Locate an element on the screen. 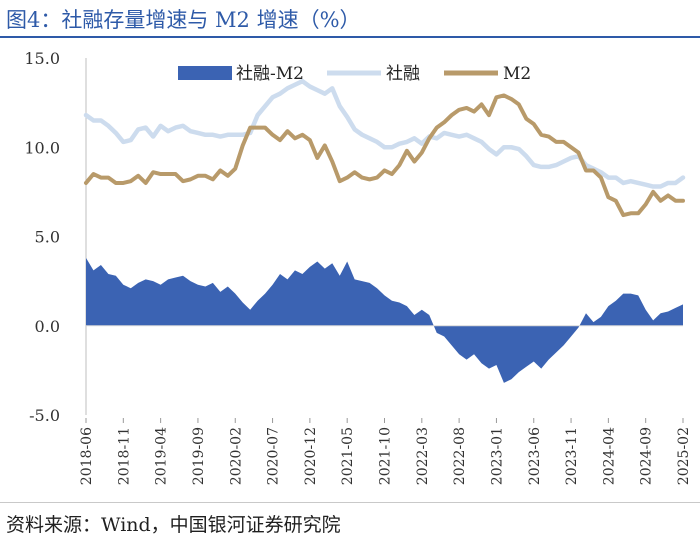 Image resolution: width=700 pixels, height=543 pixels. x-tick-label: 2023-06 is located at coordinates (535, 456).